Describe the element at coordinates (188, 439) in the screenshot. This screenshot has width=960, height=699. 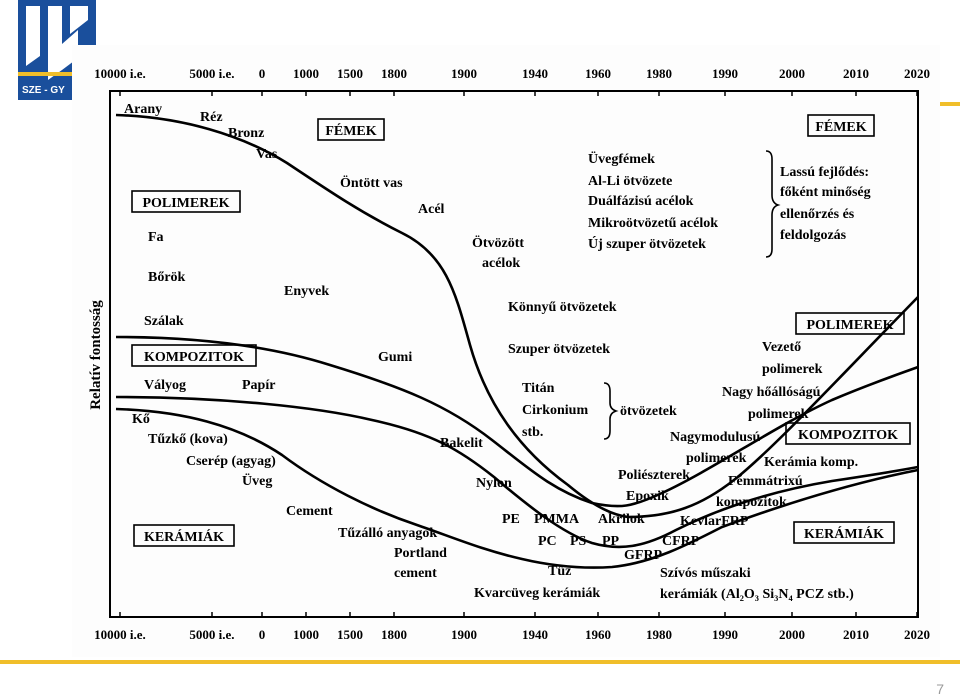
I see `label-tuzko: Tűzkő (kova)` at that location.